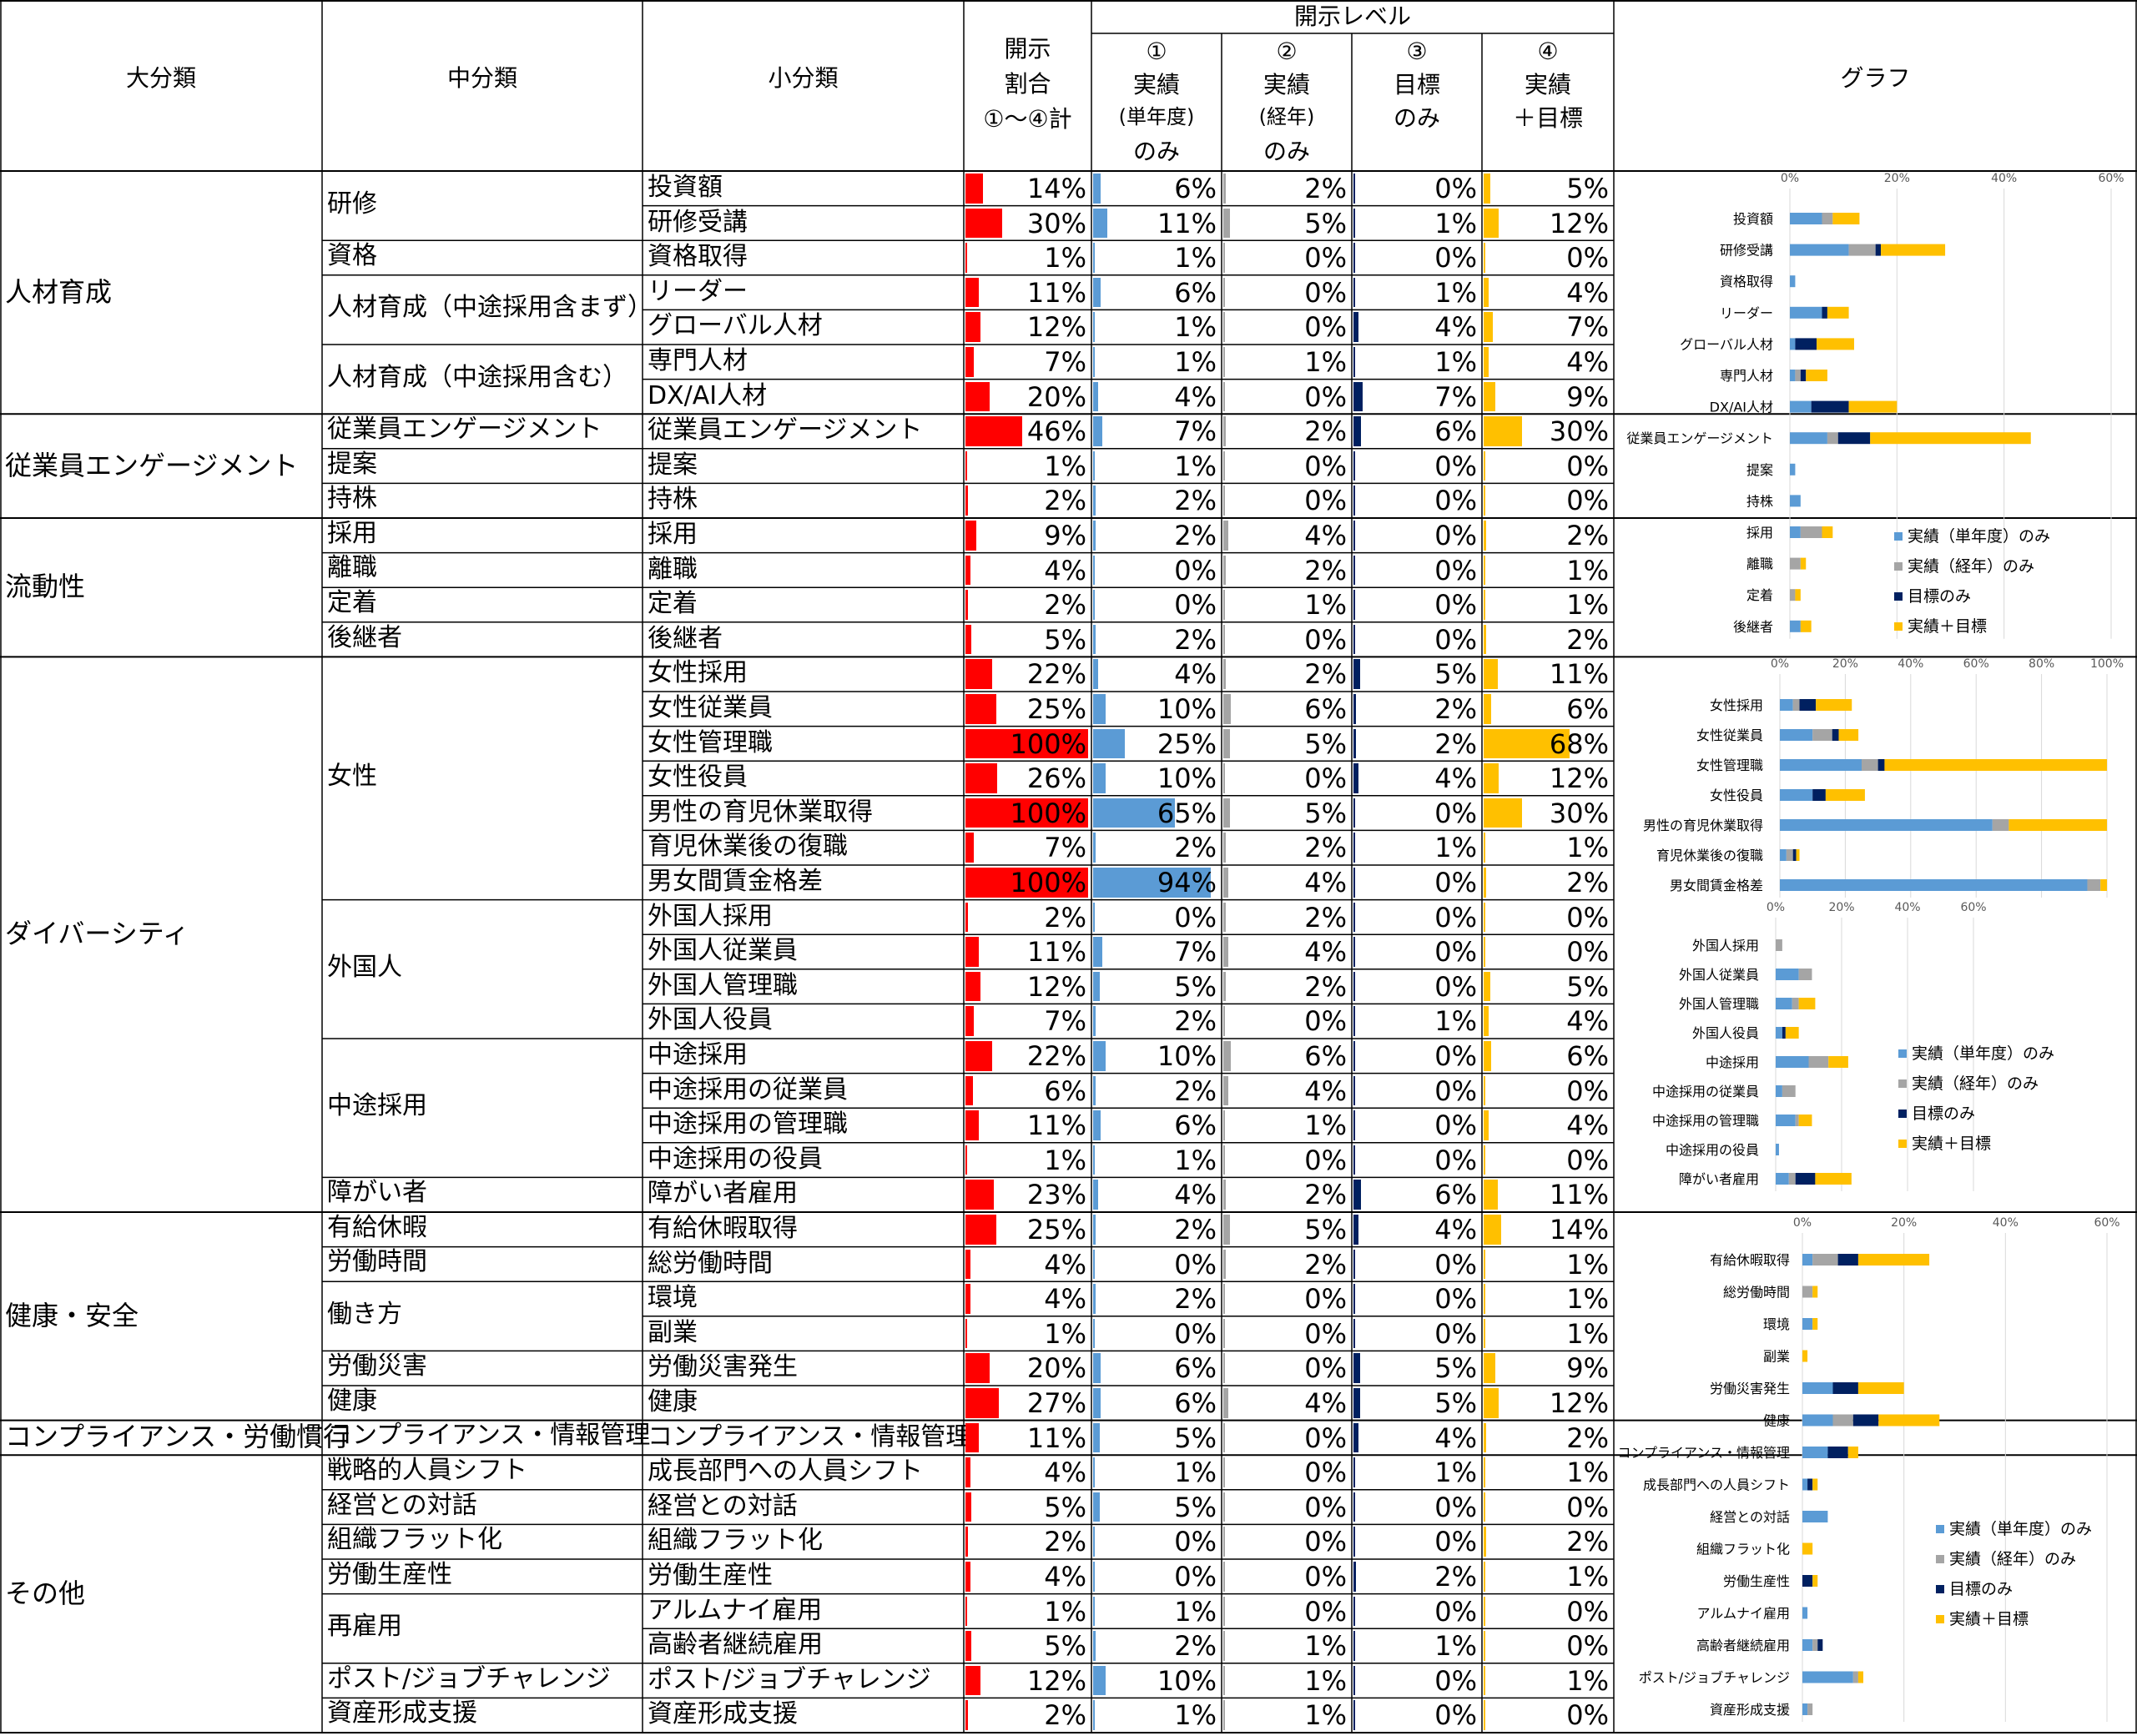  Describe the element at coordinates (2106, 1223) in the screenshot. I see `tick-label: 60%` at that location.